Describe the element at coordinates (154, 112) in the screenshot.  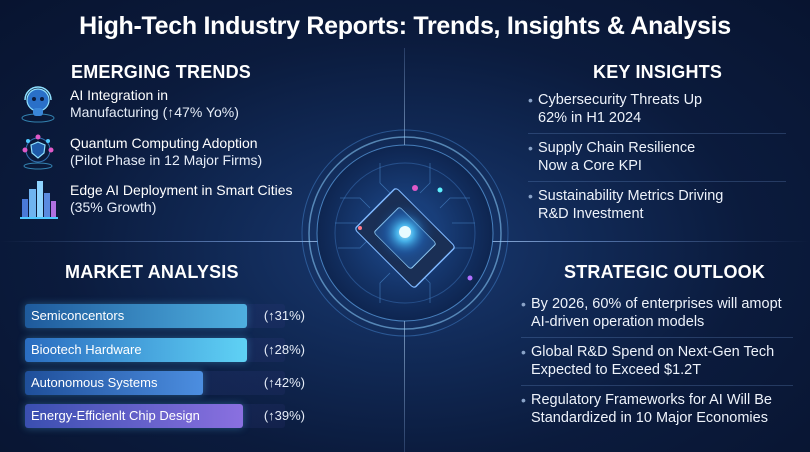
I see `trend-detail: Manufacturing (↑47% Yo%)` at that location.